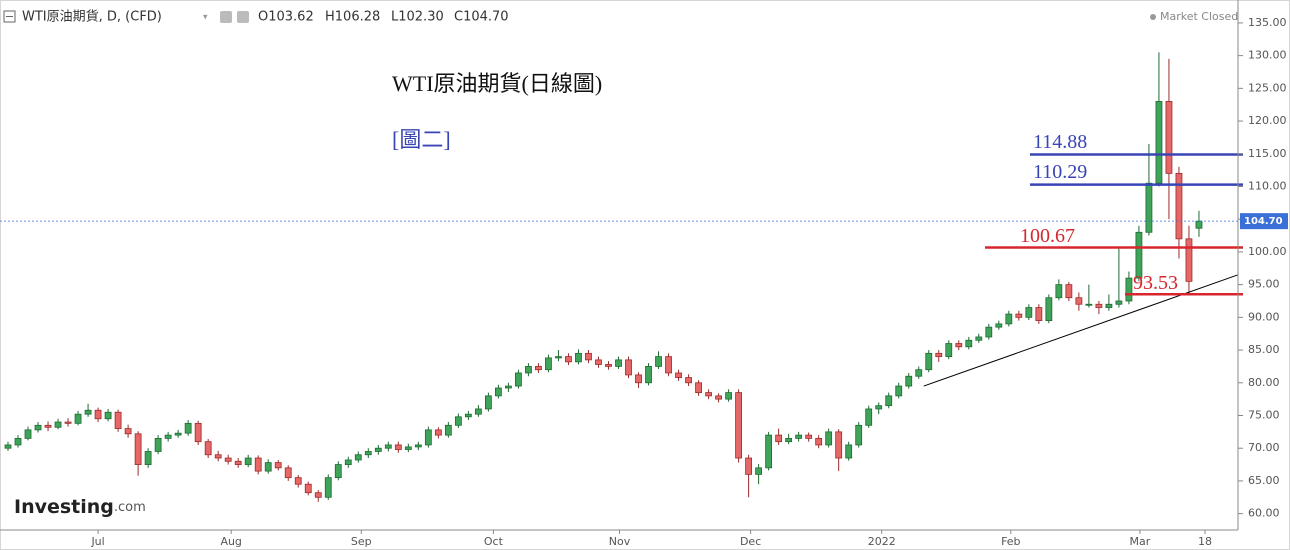  What do you see at coordinates (481, 17) in the screenshot?
I see `ohlc-close: C104.70` at bounding box center [481, 17].